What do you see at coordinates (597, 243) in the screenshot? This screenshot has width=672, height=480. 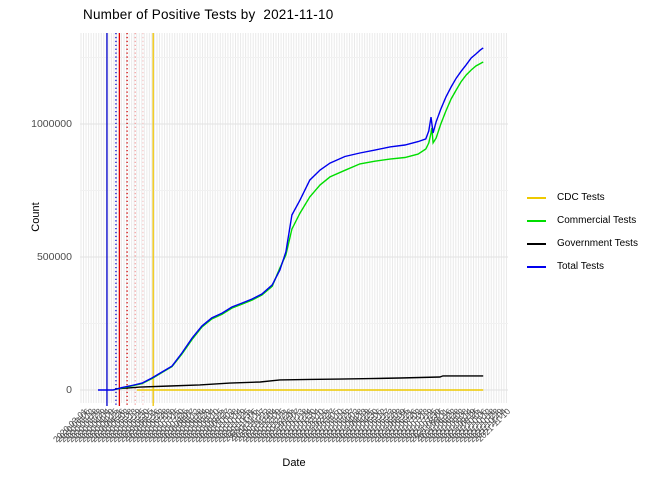 I see `legend-label: Government Tests` at bounding box center [597, 243].